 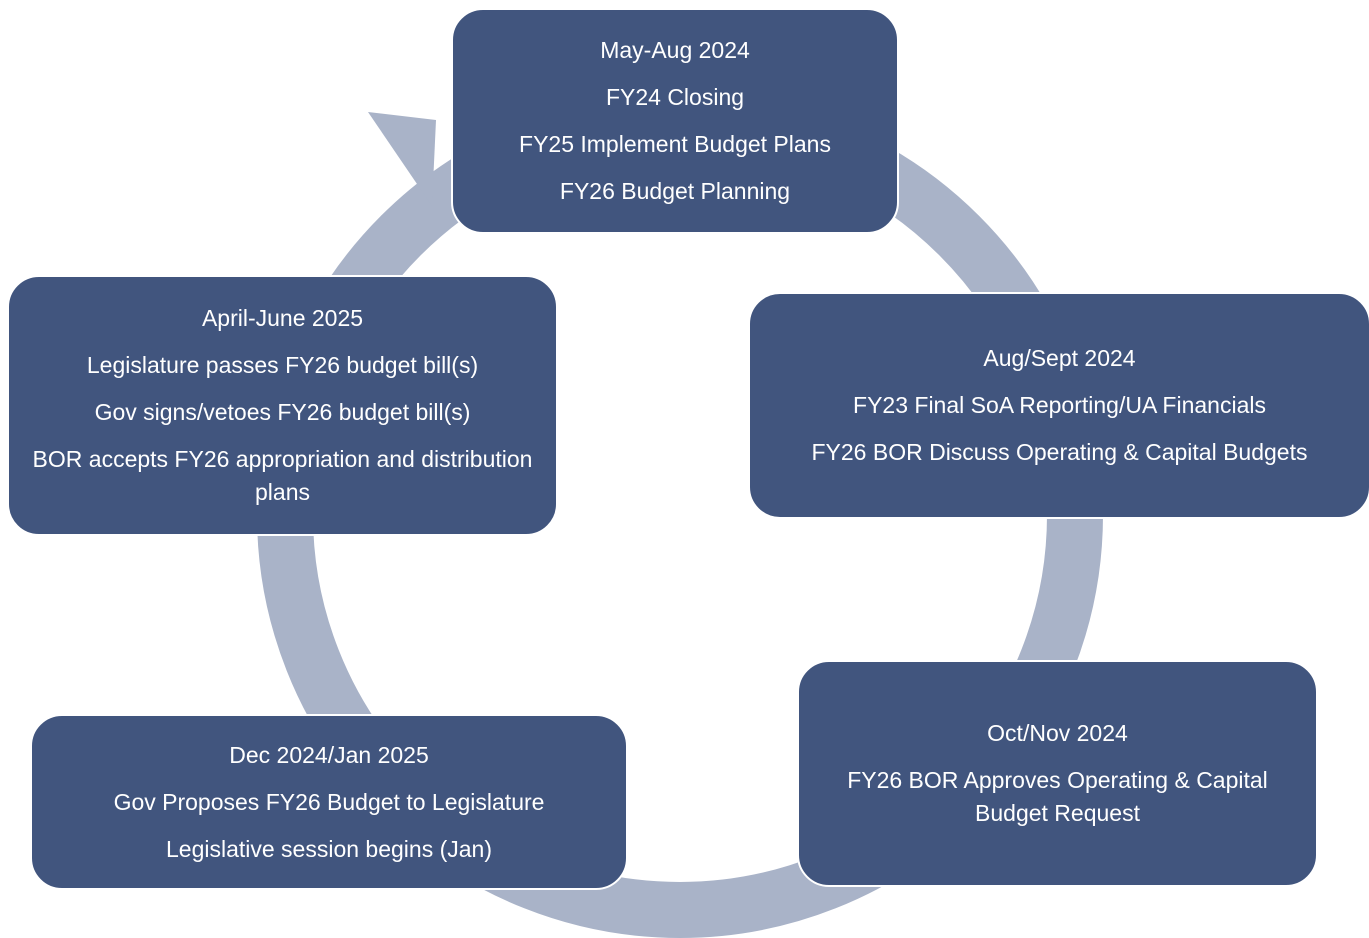 I want to click on node-text: Aug/Sept 2024, so click(x=1059, y=358).